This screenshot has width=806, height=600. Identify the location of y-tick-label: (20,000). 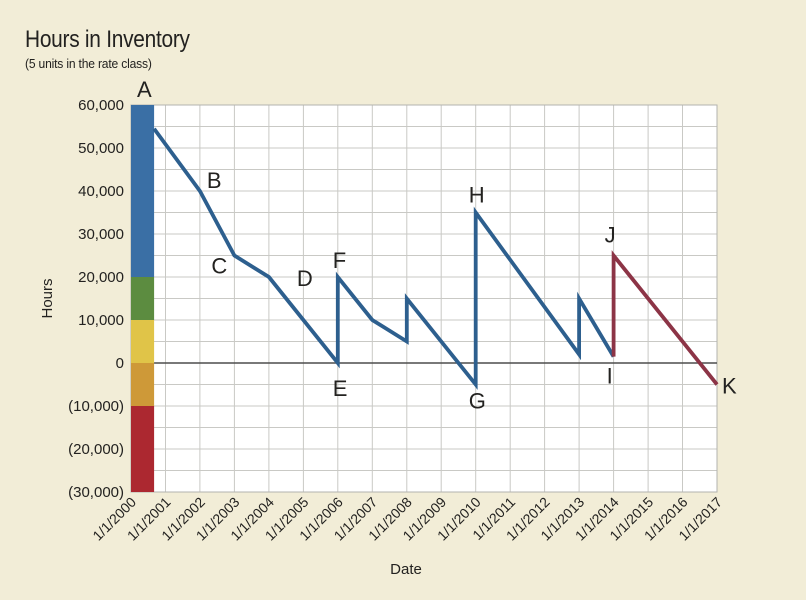
(96, 449).